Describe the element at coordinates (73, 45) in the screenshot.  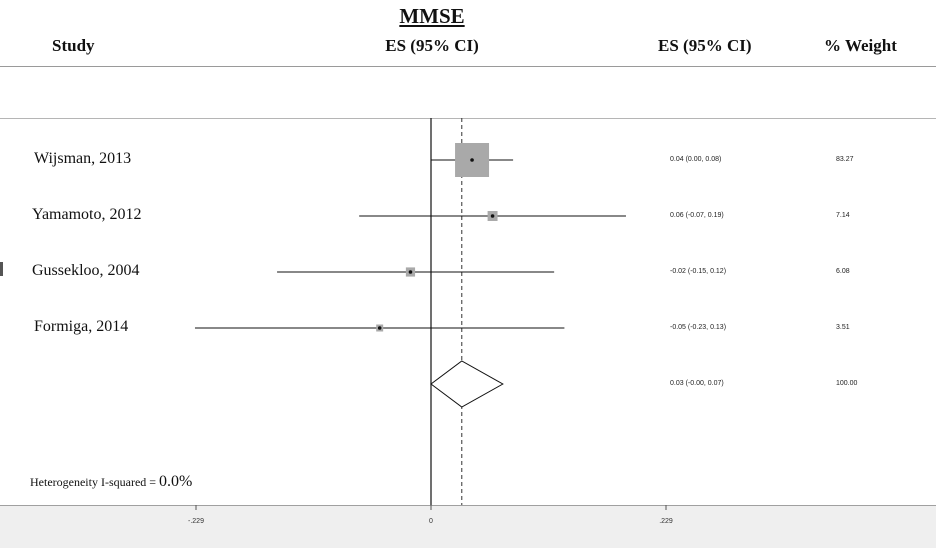
I see `study-column-header: Study` at that location.